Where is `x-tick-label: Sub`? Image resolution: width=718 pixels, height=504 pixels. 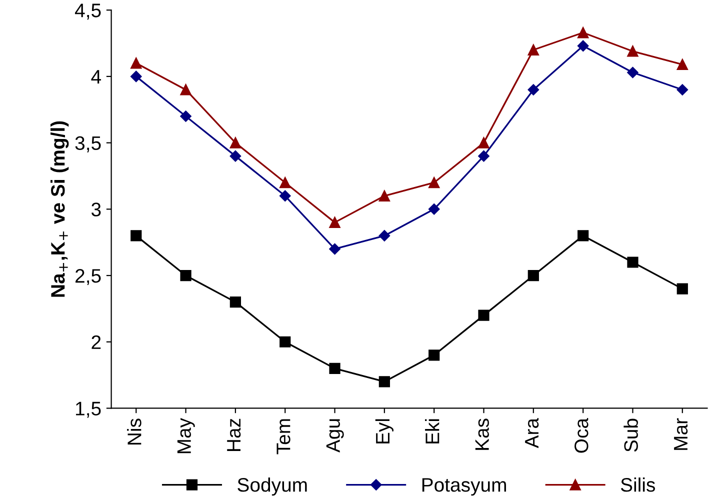
x-tick-label: Sub is located at coordinates (631, 435).